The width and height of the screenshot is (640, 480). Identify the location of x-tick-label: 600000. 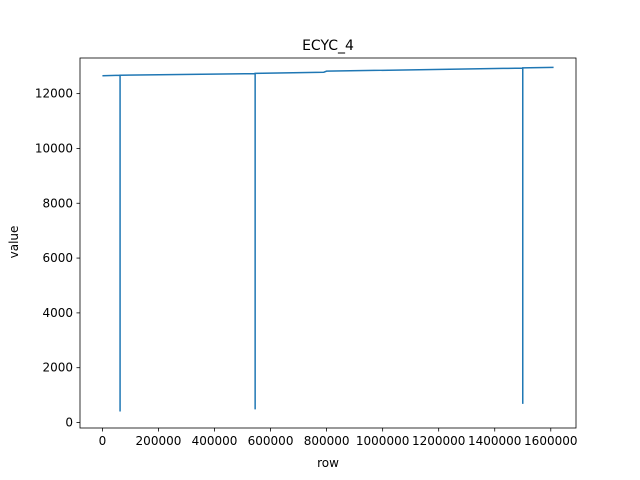
(271, 441).